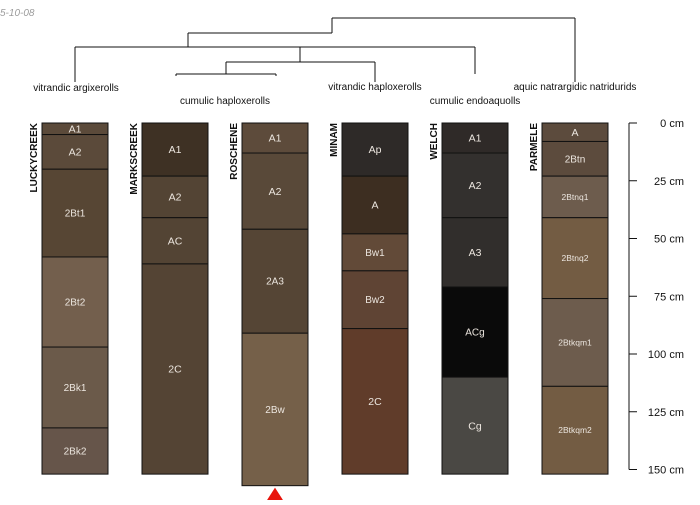 This screenshot has width=700, height=505. I want to click on taxon-label-cumendo: cumulic endoaquolls, so click(475, 101).